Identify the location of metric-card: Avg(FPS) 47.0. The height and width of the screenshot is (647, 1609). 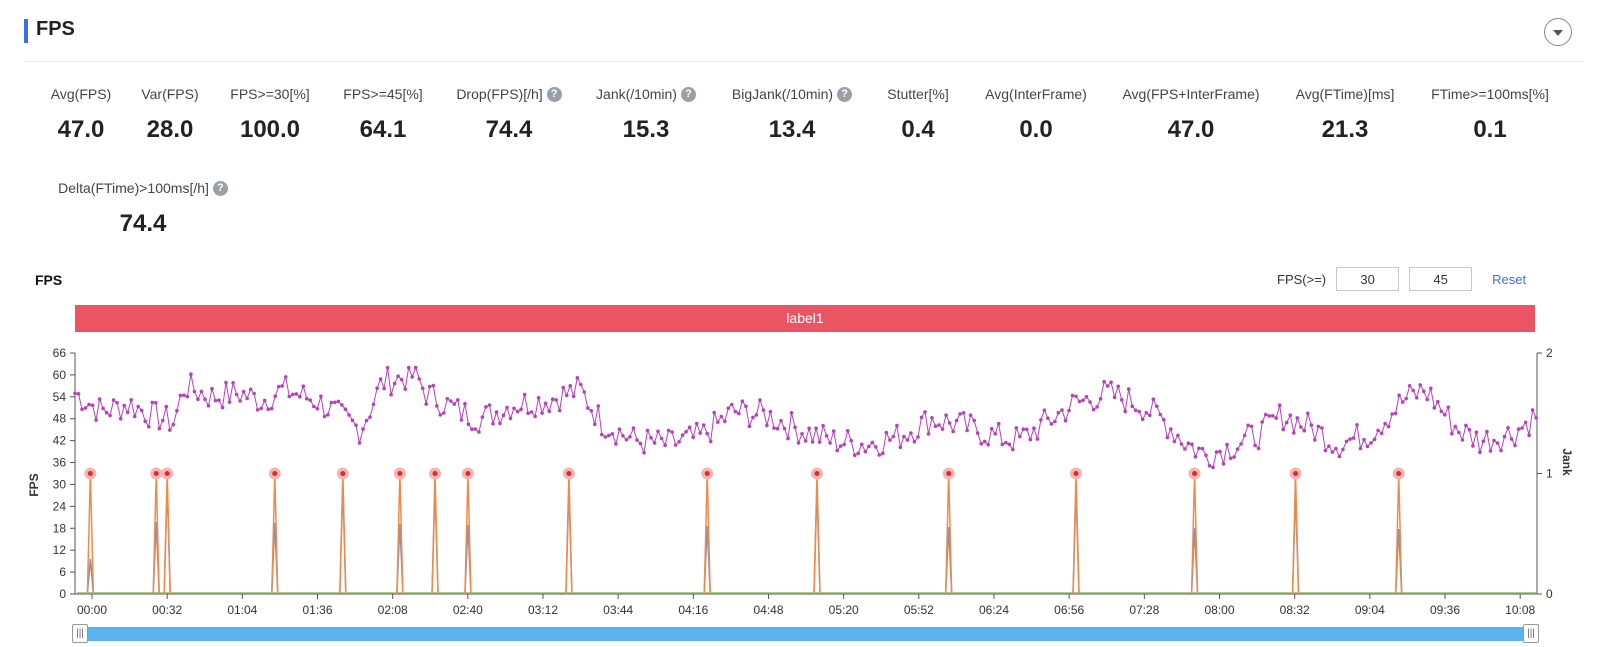
(85, 115).